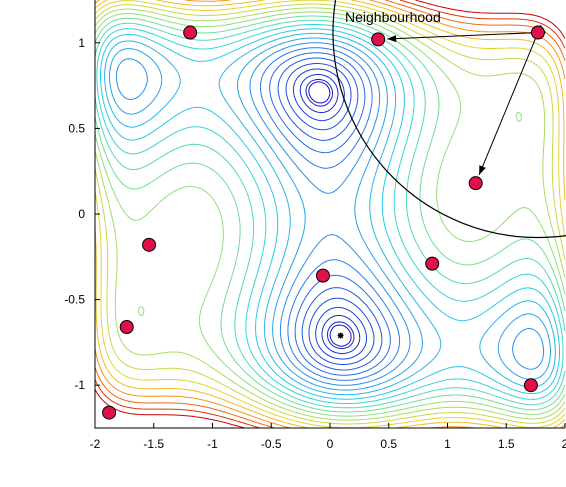  I want to click on x-tick-label: 1.5, so click(506, 444).